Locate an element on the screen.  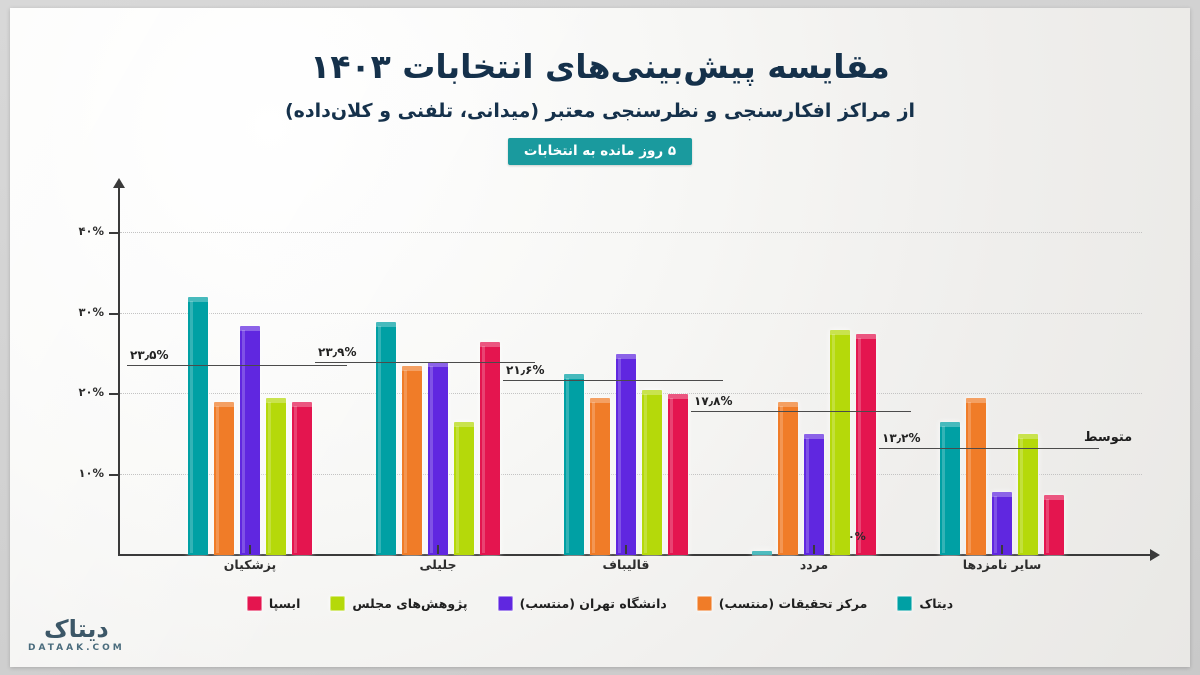
y-axis-label-30: ۳۰% is located at coordinates (91, 311).